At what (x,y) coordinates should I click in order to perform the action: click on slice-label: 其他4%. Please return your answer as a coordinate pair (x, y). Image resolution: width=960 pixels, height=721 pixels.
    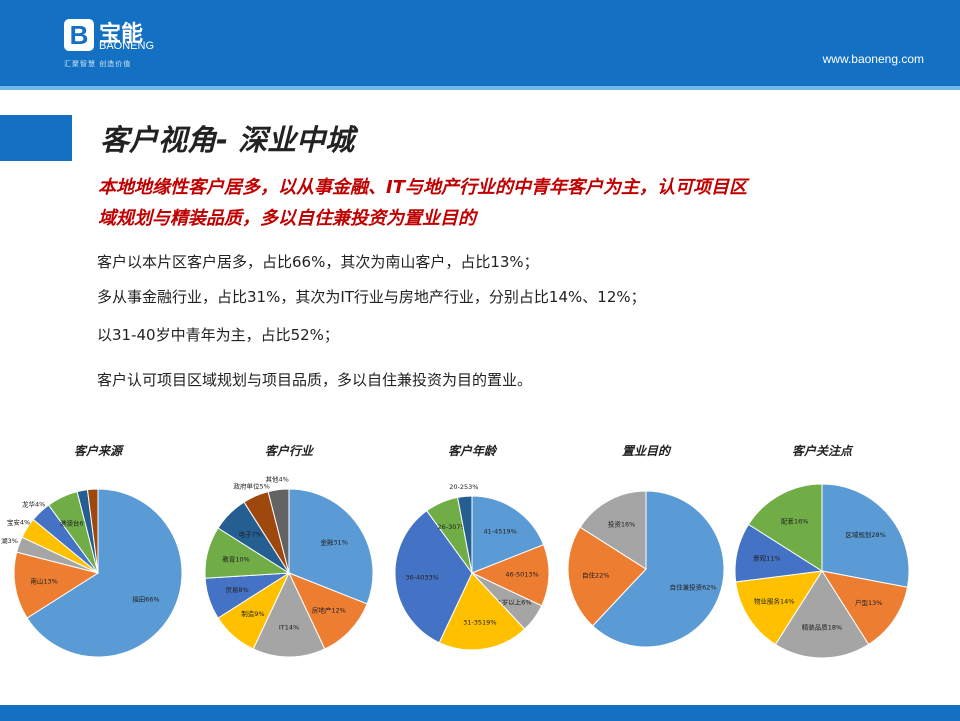
    Looking at the image, I should click on (277, 479).